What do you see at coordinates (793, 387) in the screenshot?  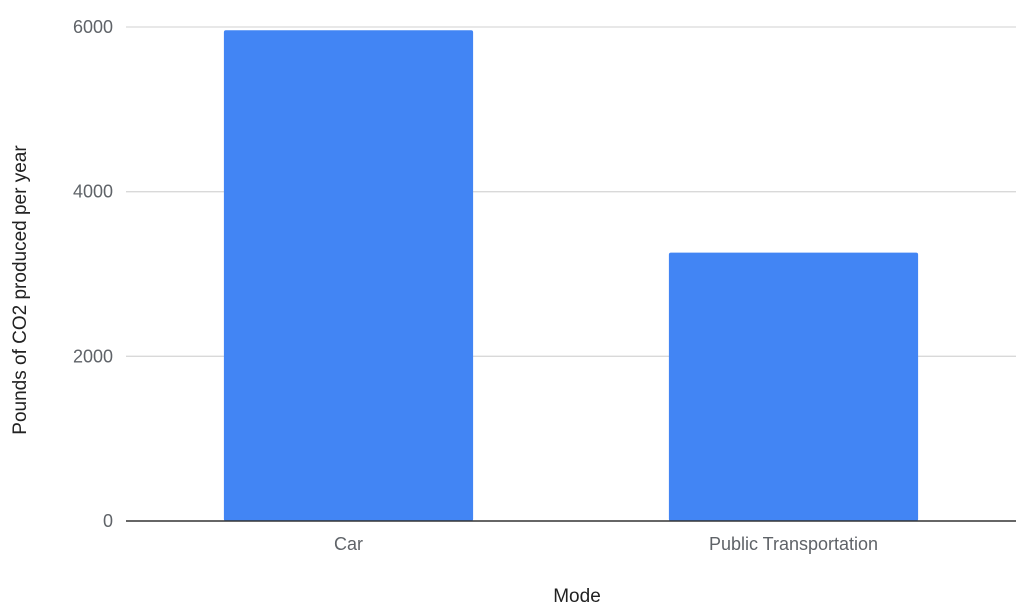 I see `bar-public-transportation` at bounding box center [793, 387].